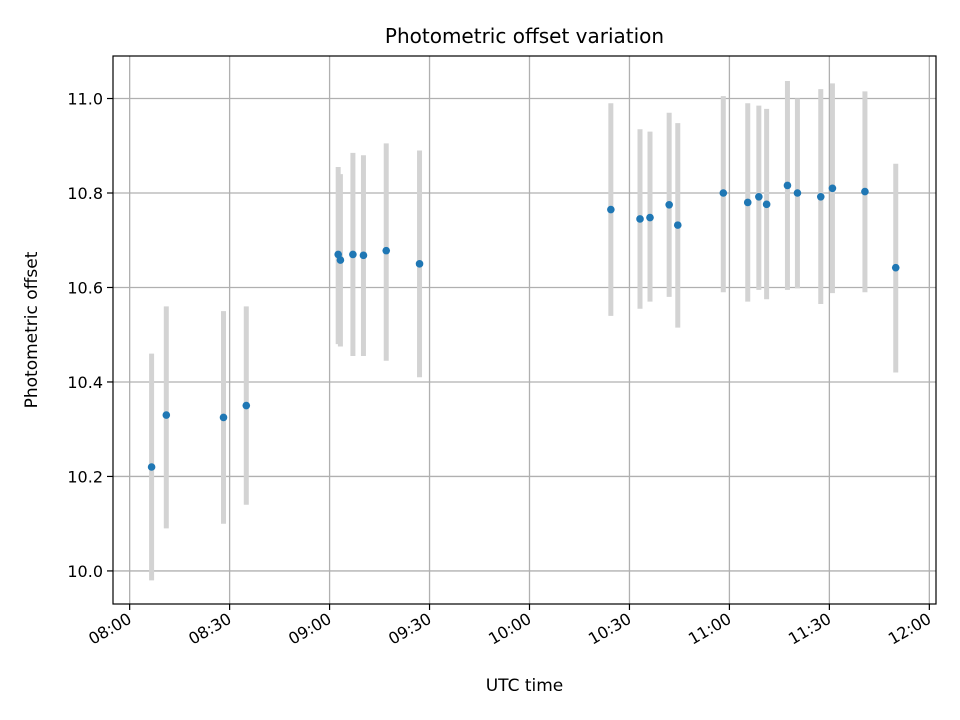 The height and width of the screenshot is (720, 960). I want to click on x-tick-label: 10:30, so click(609, 629).